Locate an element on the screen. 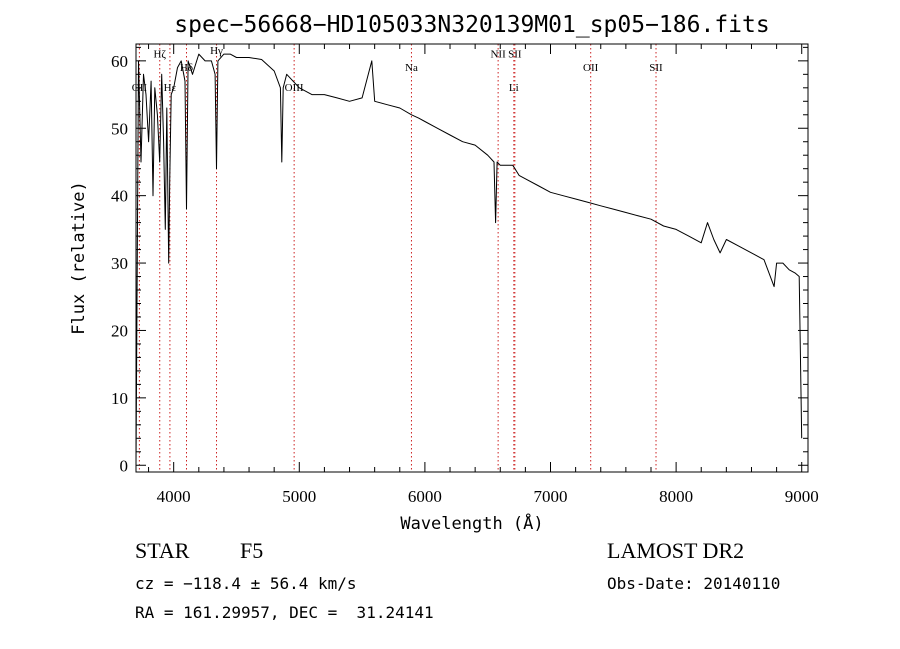 This screenshot has width=900, height=649. survey-name: LAMOST DR2 is located at coordinates (676, 550).